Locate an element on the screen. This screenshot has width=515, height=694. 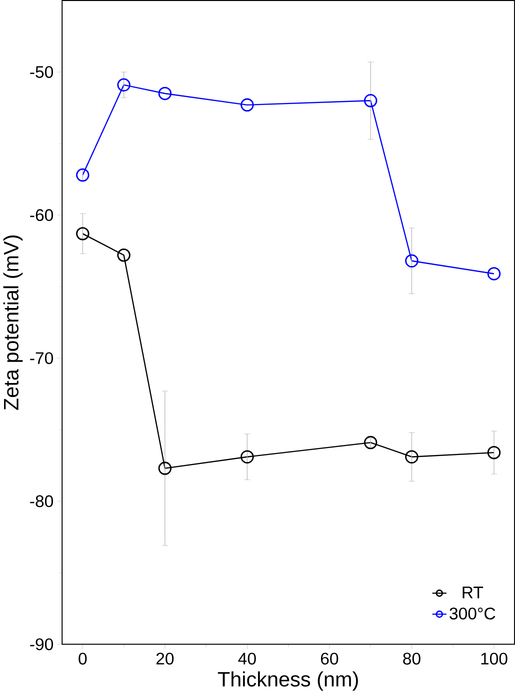
y-tick-label: -50 is located at coordinates (42, 72).